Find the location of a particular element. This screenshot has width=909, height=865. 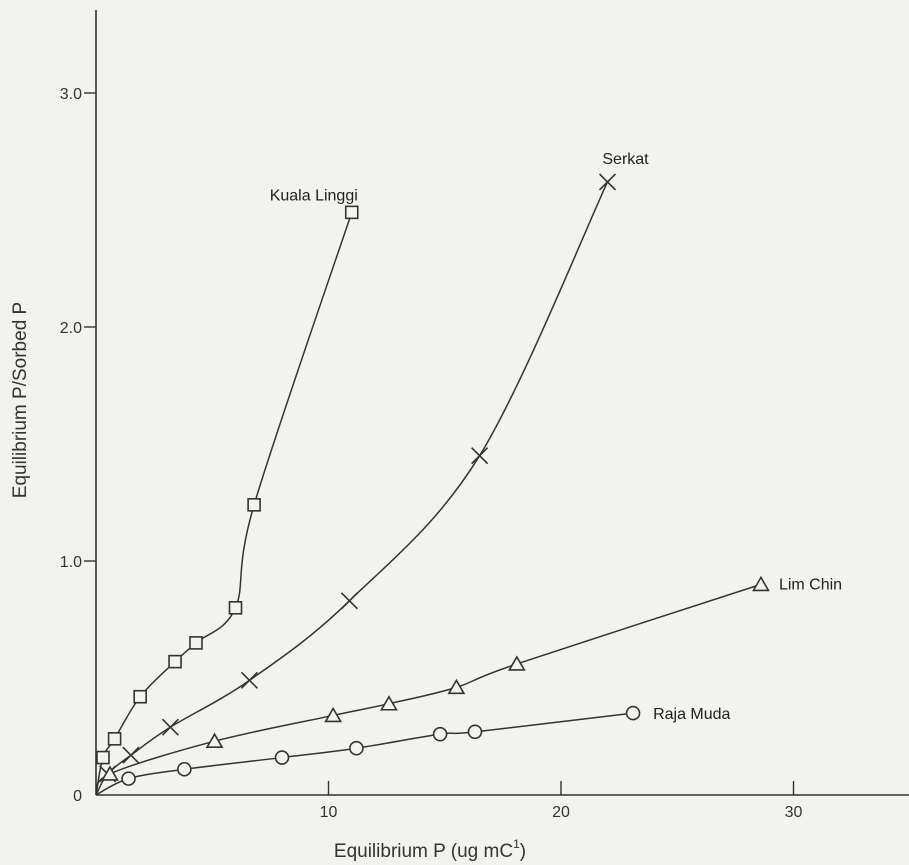

x-axis-title: Equilibrium P (ug mC1) is located at coordinates (430, 849).